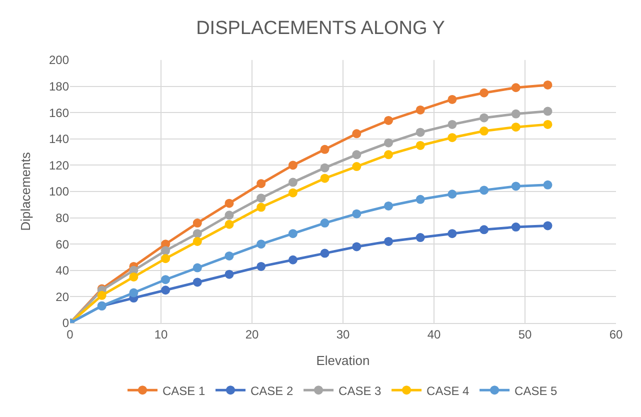 Image resolution: width=641 pixels, height=417 pixels. I want to click on x-tick-label: 40, so click(434, 334).